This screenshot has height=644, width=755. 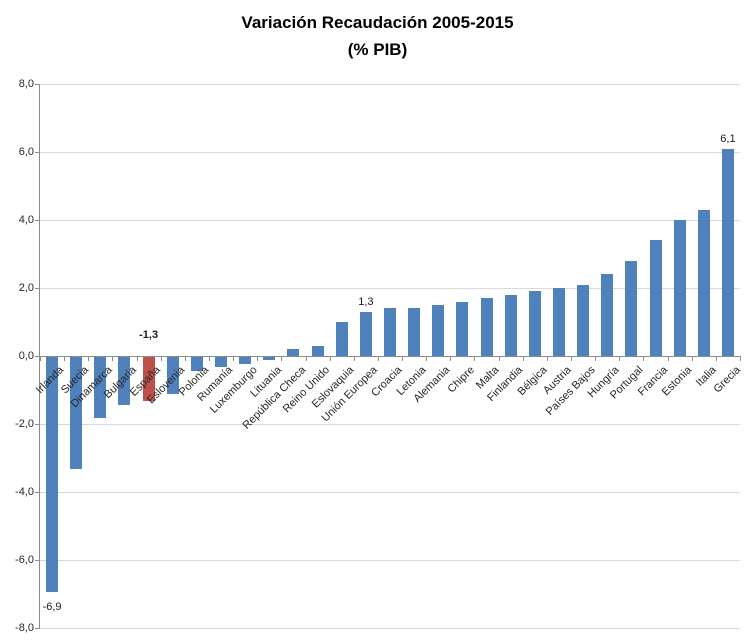 I want to click on chart-bar-austria, so click(x=558, y=322).